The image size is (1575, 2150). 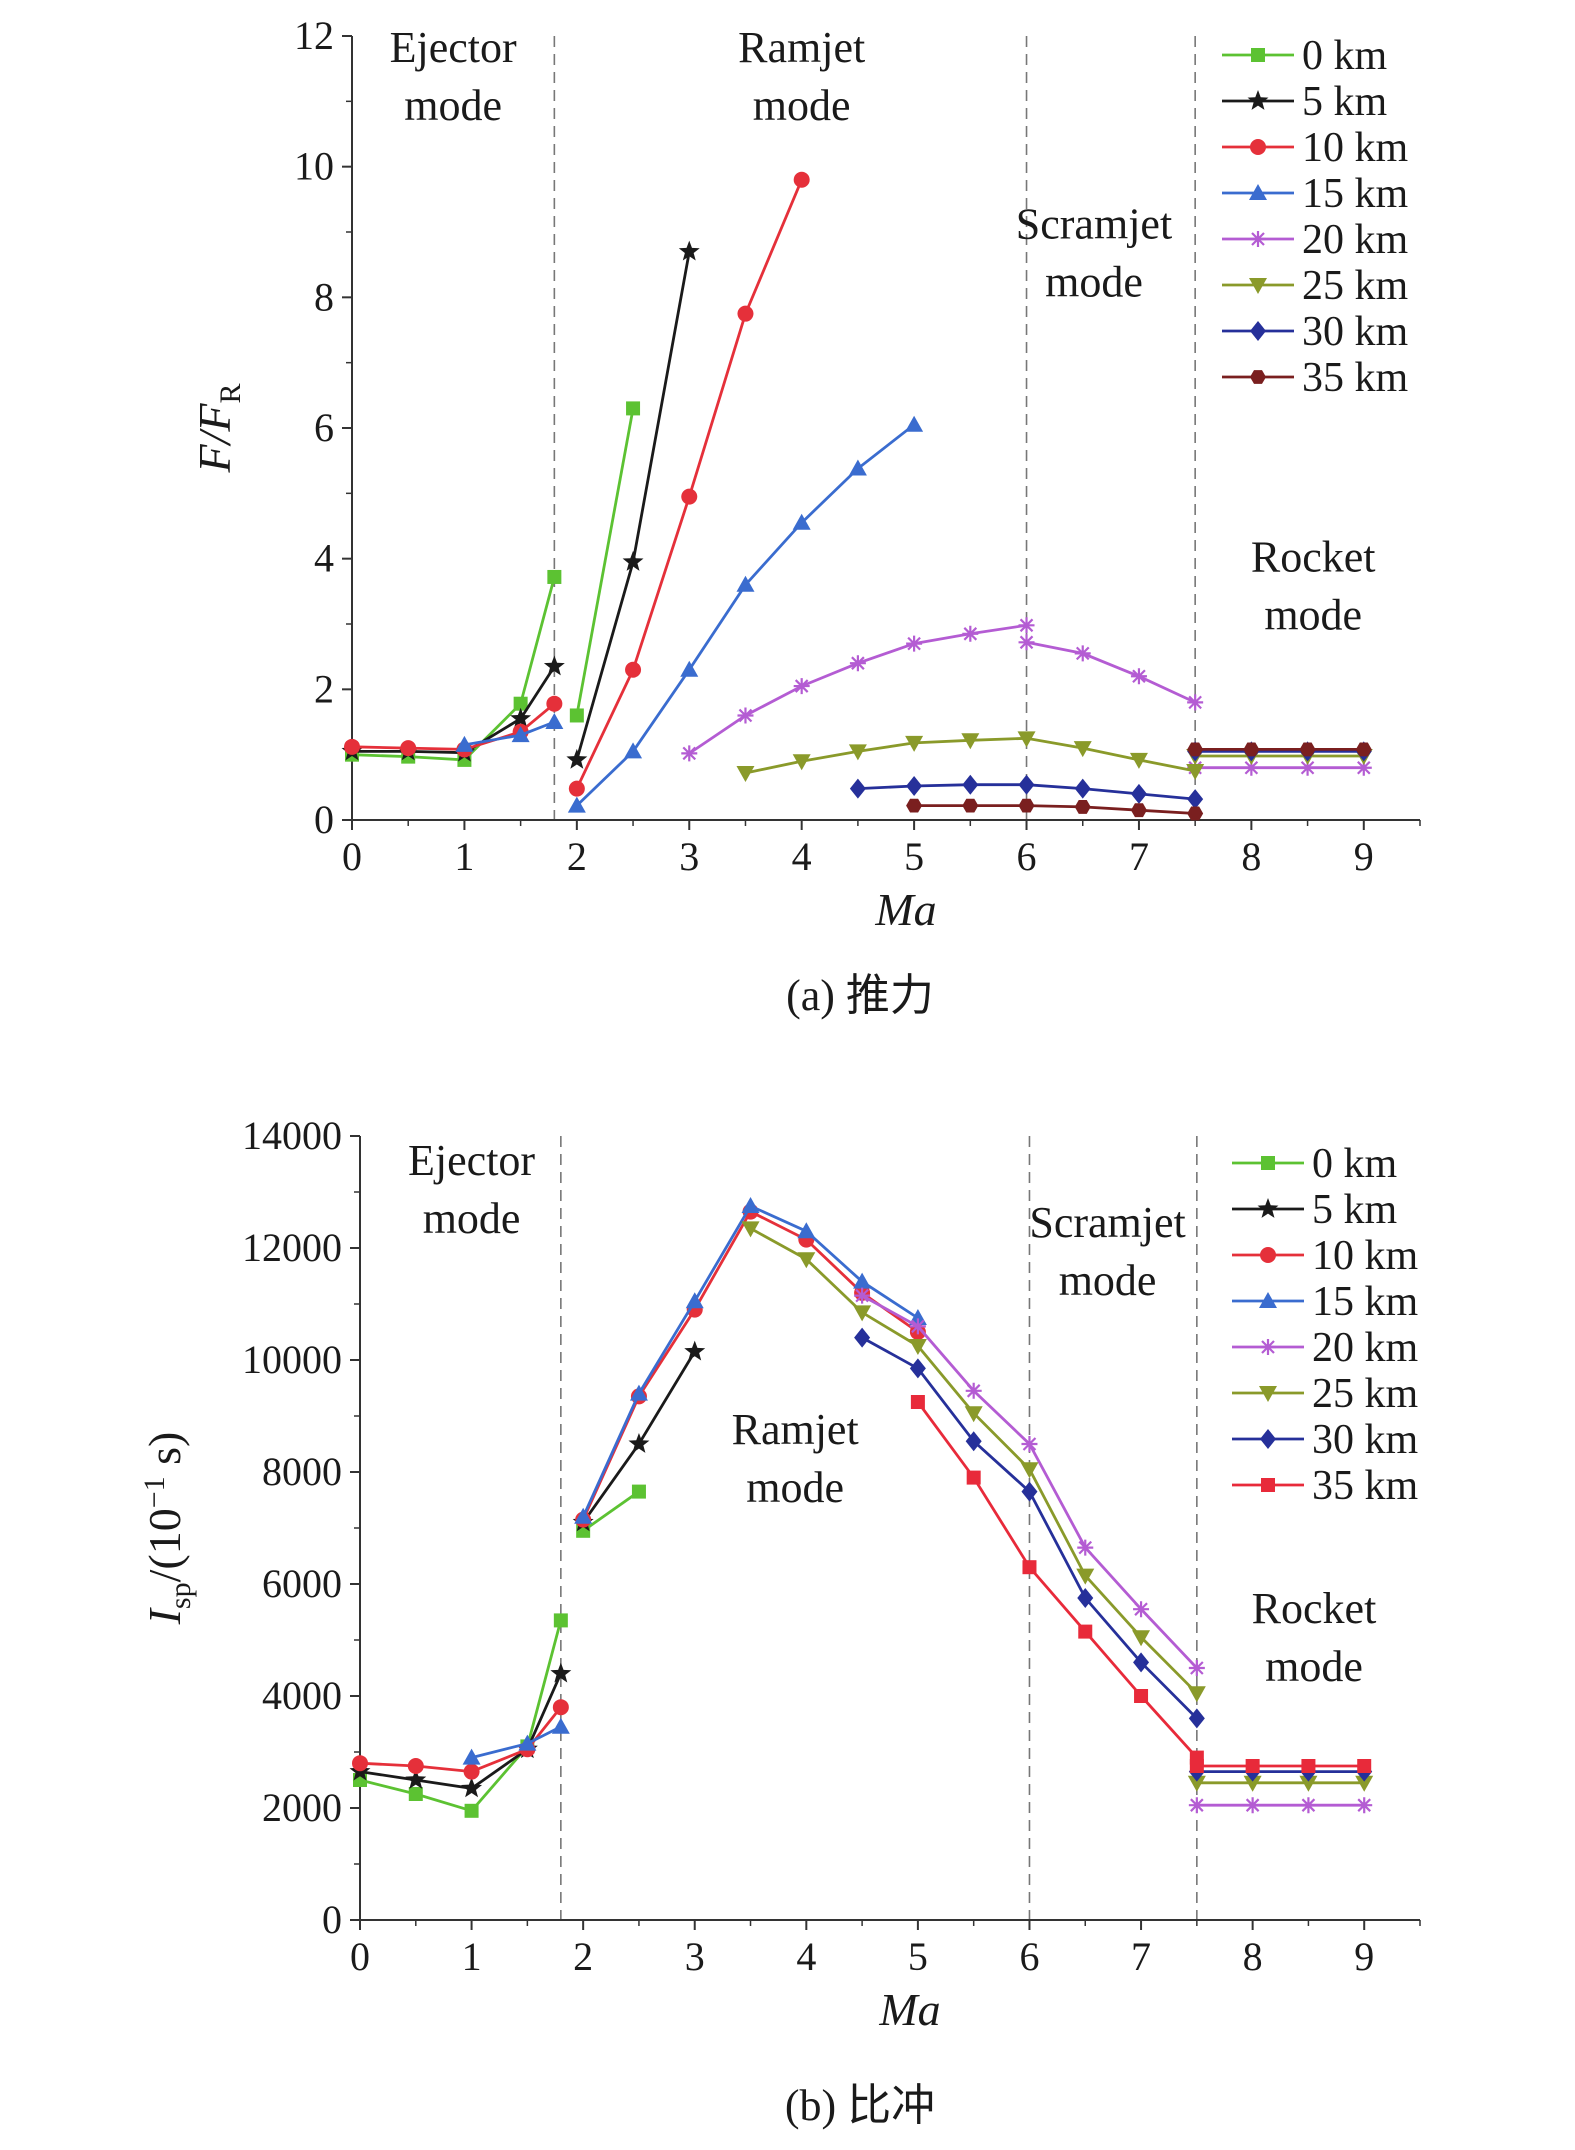 I want to click on y-tick-label: 0, so click(x=324, y=819).